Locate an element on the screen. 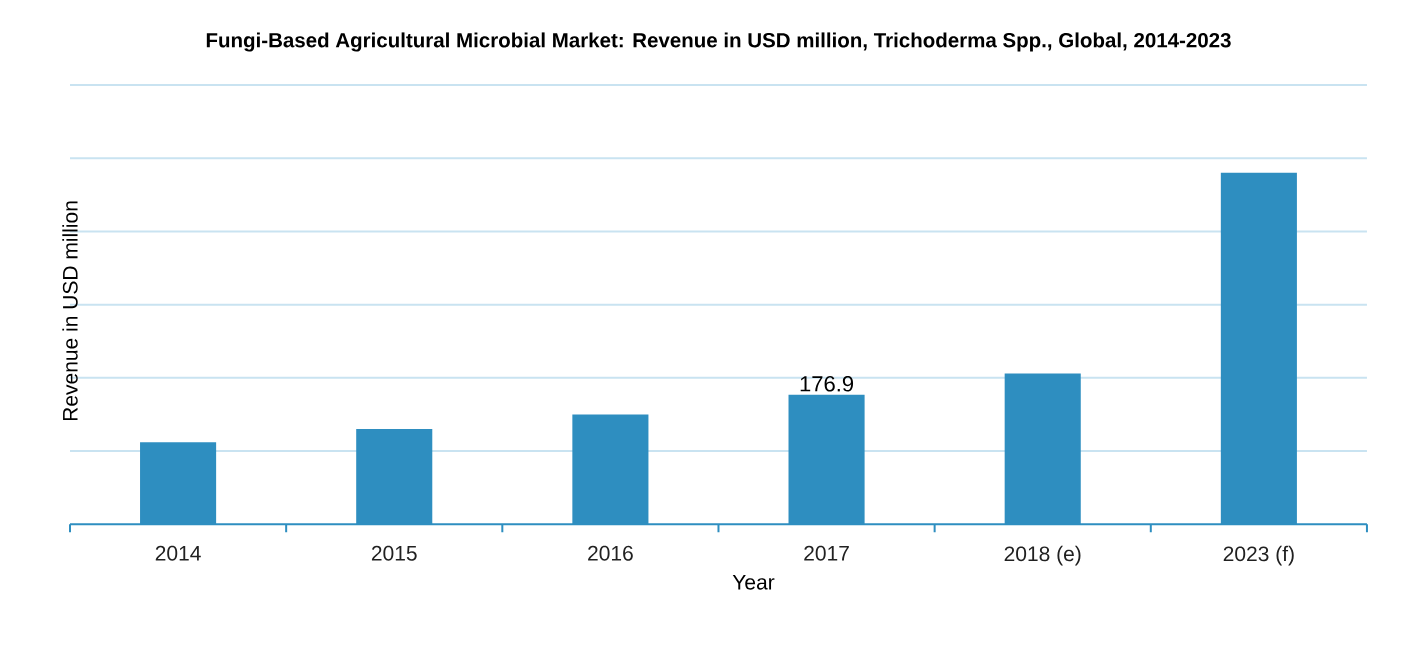 This screenshot has height=646, width=1418. x-tick-label: 2017 is located at coordinates (826, 553).